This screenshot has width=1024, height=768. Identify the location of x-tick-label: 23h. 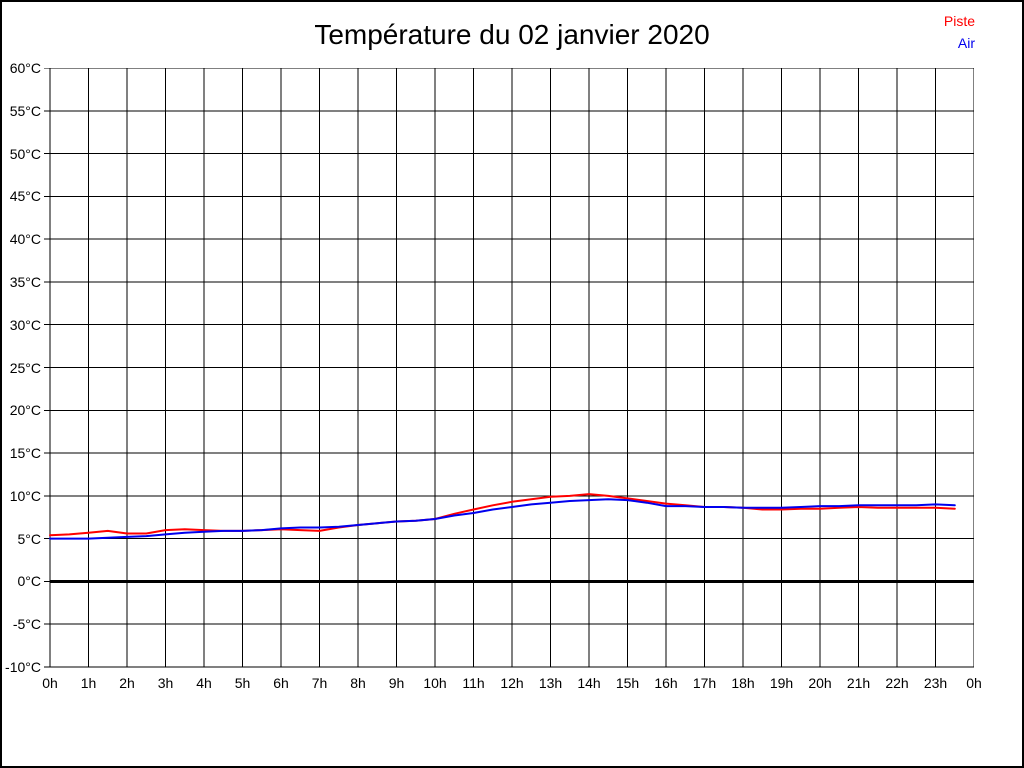
(935, 683).